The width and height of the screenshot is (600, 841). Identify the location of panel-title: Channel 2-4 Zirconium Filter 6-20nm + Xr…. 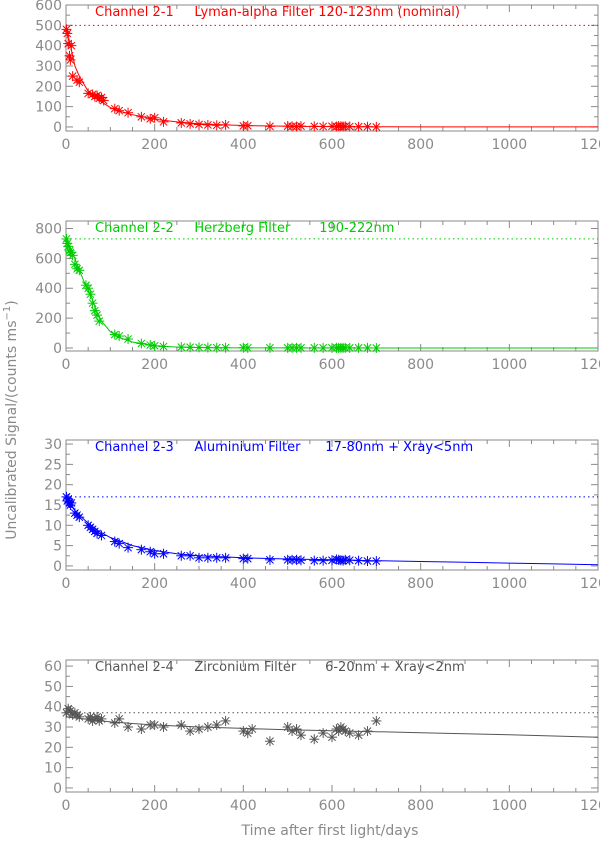
(280, 667).